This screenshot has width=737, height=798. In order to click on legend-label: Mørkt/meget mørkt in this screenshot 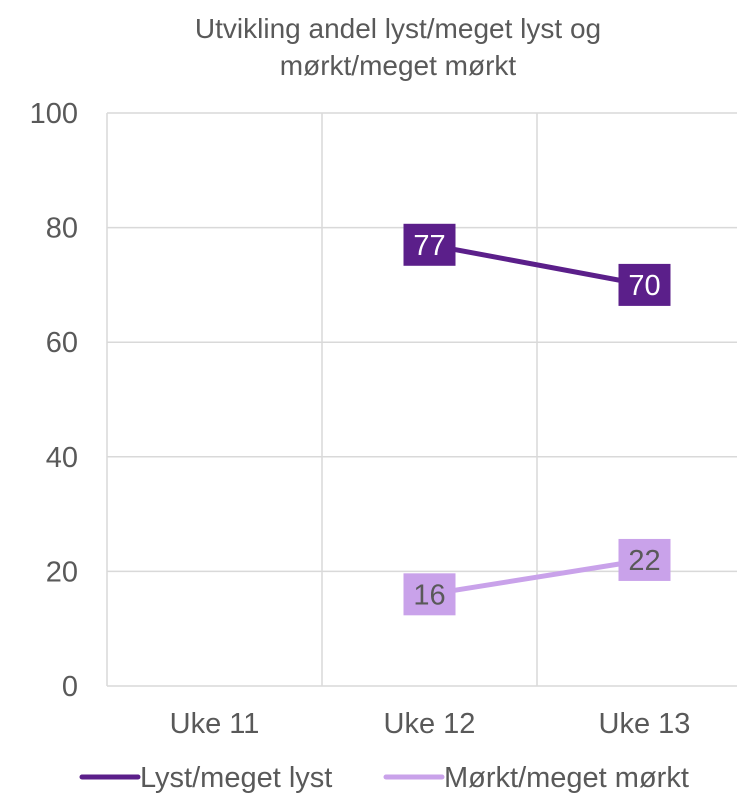, I will do `click(566, 778)`.